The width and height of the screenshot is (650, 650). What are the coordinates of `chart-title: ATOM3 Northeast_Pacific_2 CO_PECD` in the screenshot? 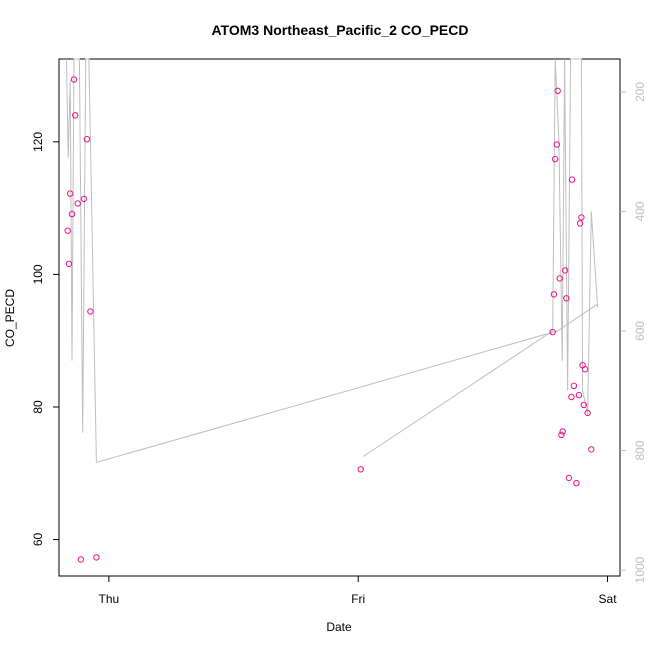 It's located at (339, 30).